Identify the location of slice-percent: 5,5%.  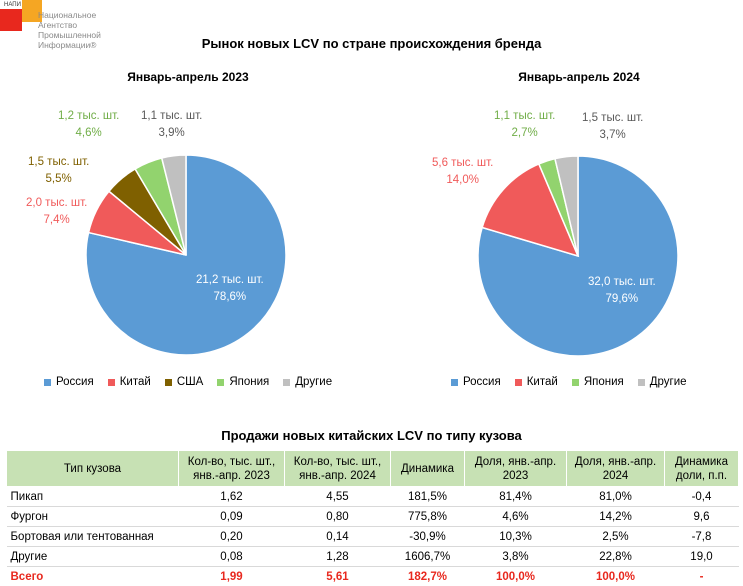
(58, 179).